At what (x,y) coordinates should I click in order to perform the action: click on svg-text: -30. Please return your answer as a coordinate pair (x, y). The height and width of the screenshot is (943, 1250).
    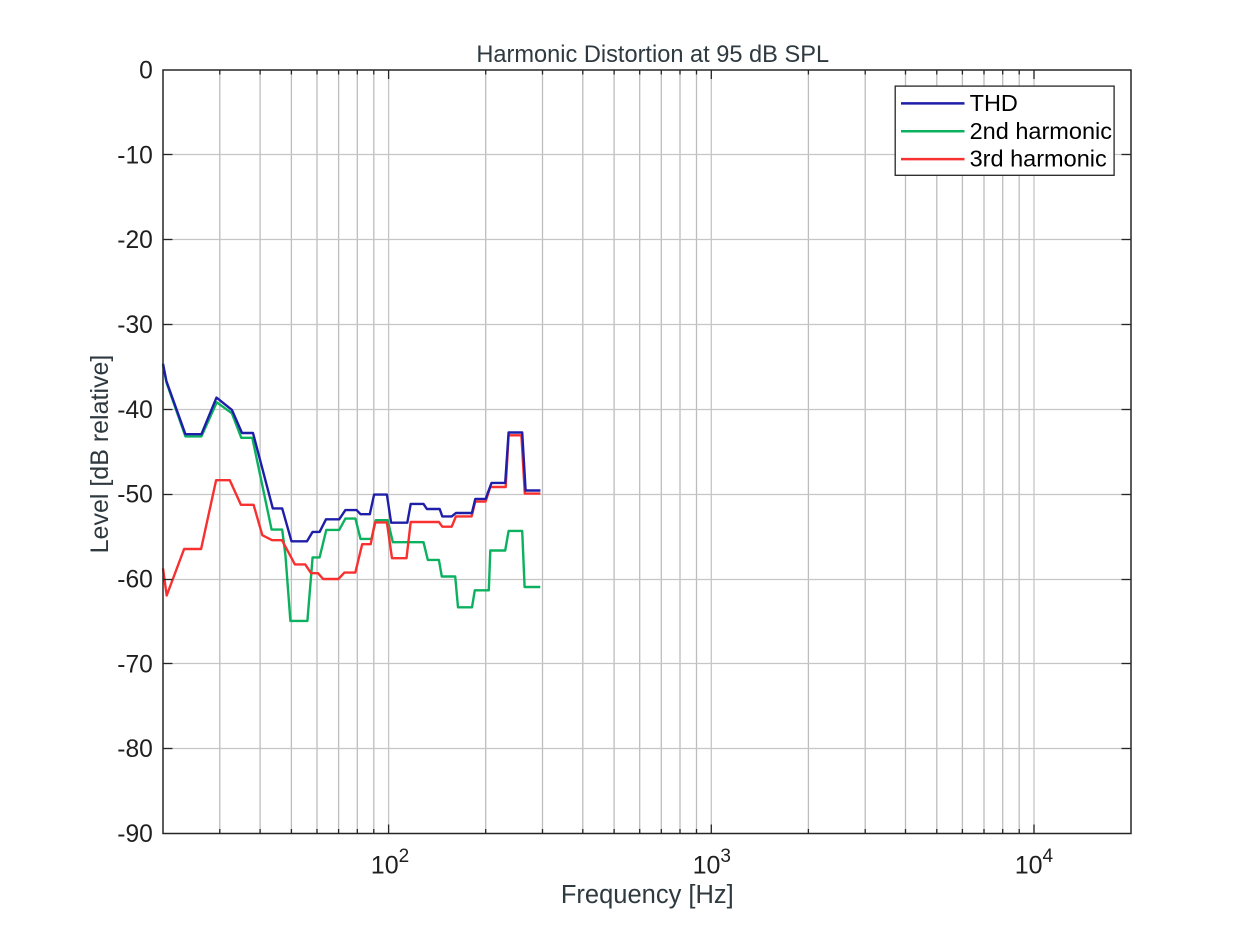
    Looking at the image, I should click on (135, 325).